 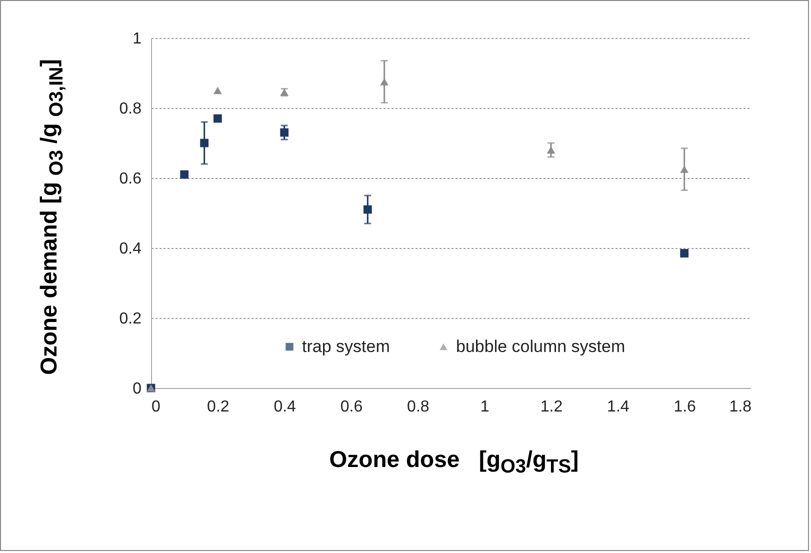 I want to click on x-axis-title: Ozone dose [g$_{O3}$/g$_{TS}$], so click(x=454, y=462).